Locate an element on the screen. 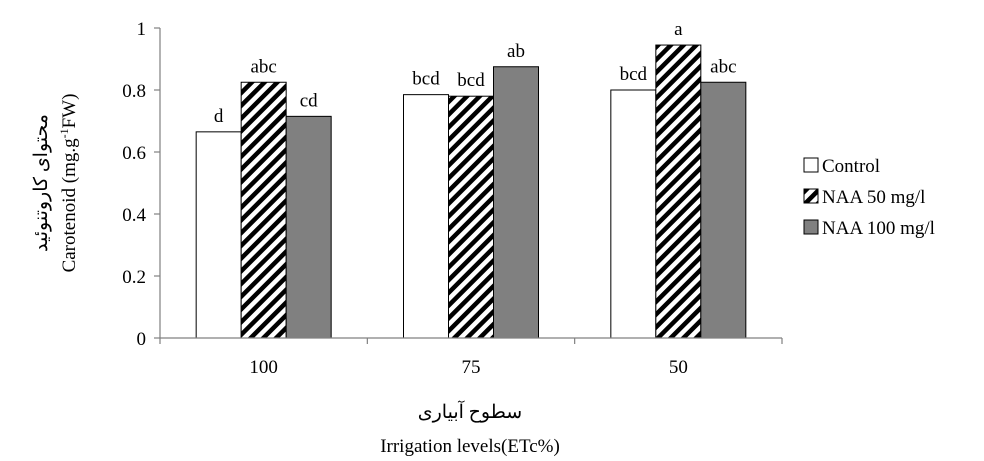  y-axis-title-persian: محتوای کاروتنوئید is located at coordinates (41, 183).